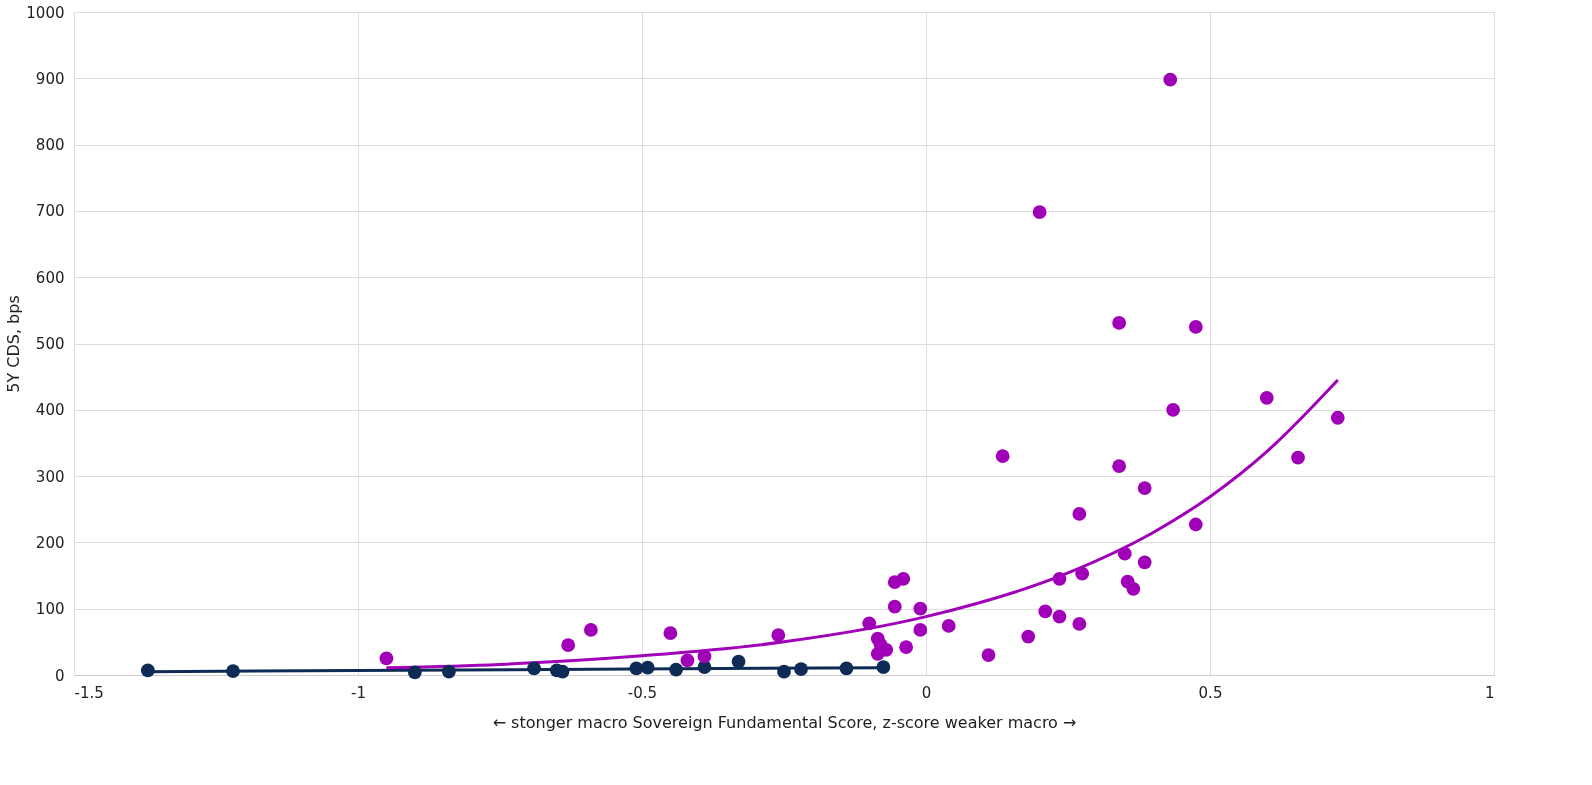  Describe the element at coordinates (50, 78) in the screenshot. I see `y-tick-label: 900` at that location.